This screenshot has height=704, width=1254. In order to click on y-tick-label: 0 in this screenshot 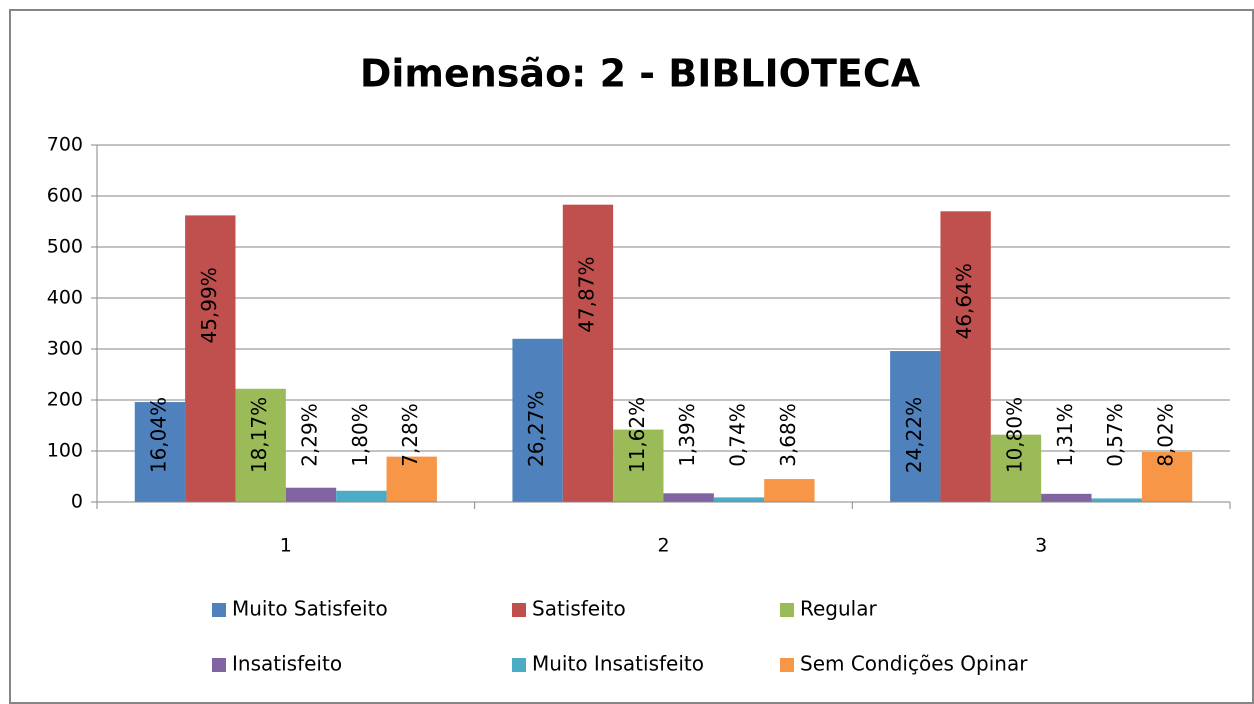, I will do `click(77, 502)`.